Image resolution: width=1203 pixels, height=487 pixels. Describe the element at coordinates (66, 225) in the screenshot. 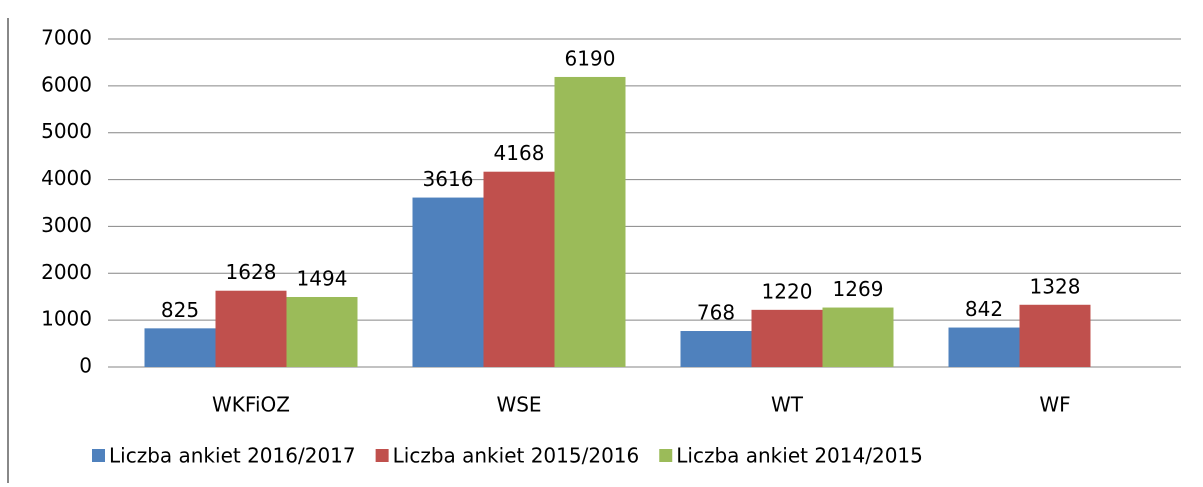

I see `y-tick-label: 3000` at that location.